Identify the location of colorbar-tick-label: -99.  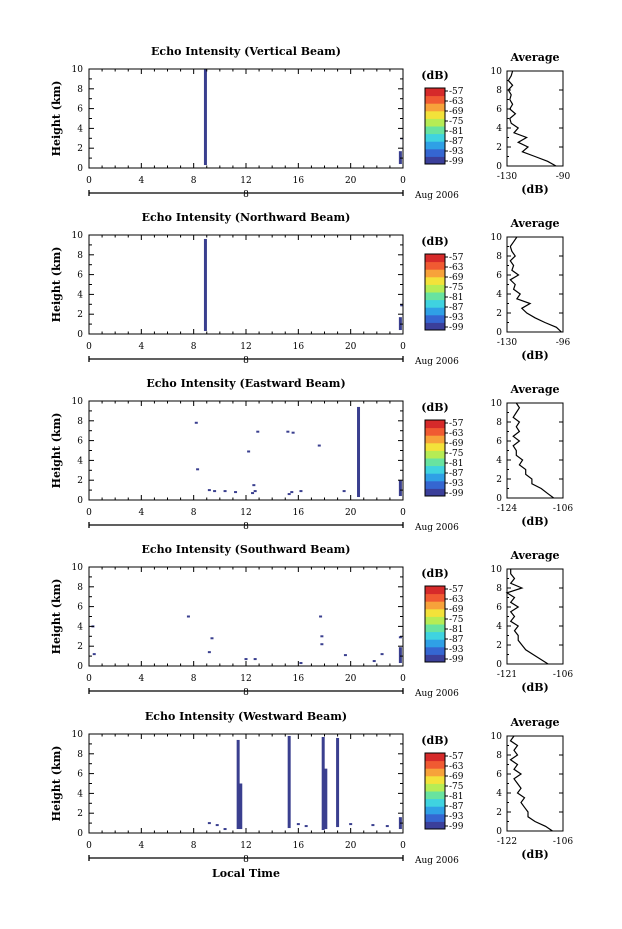
(456, 494).